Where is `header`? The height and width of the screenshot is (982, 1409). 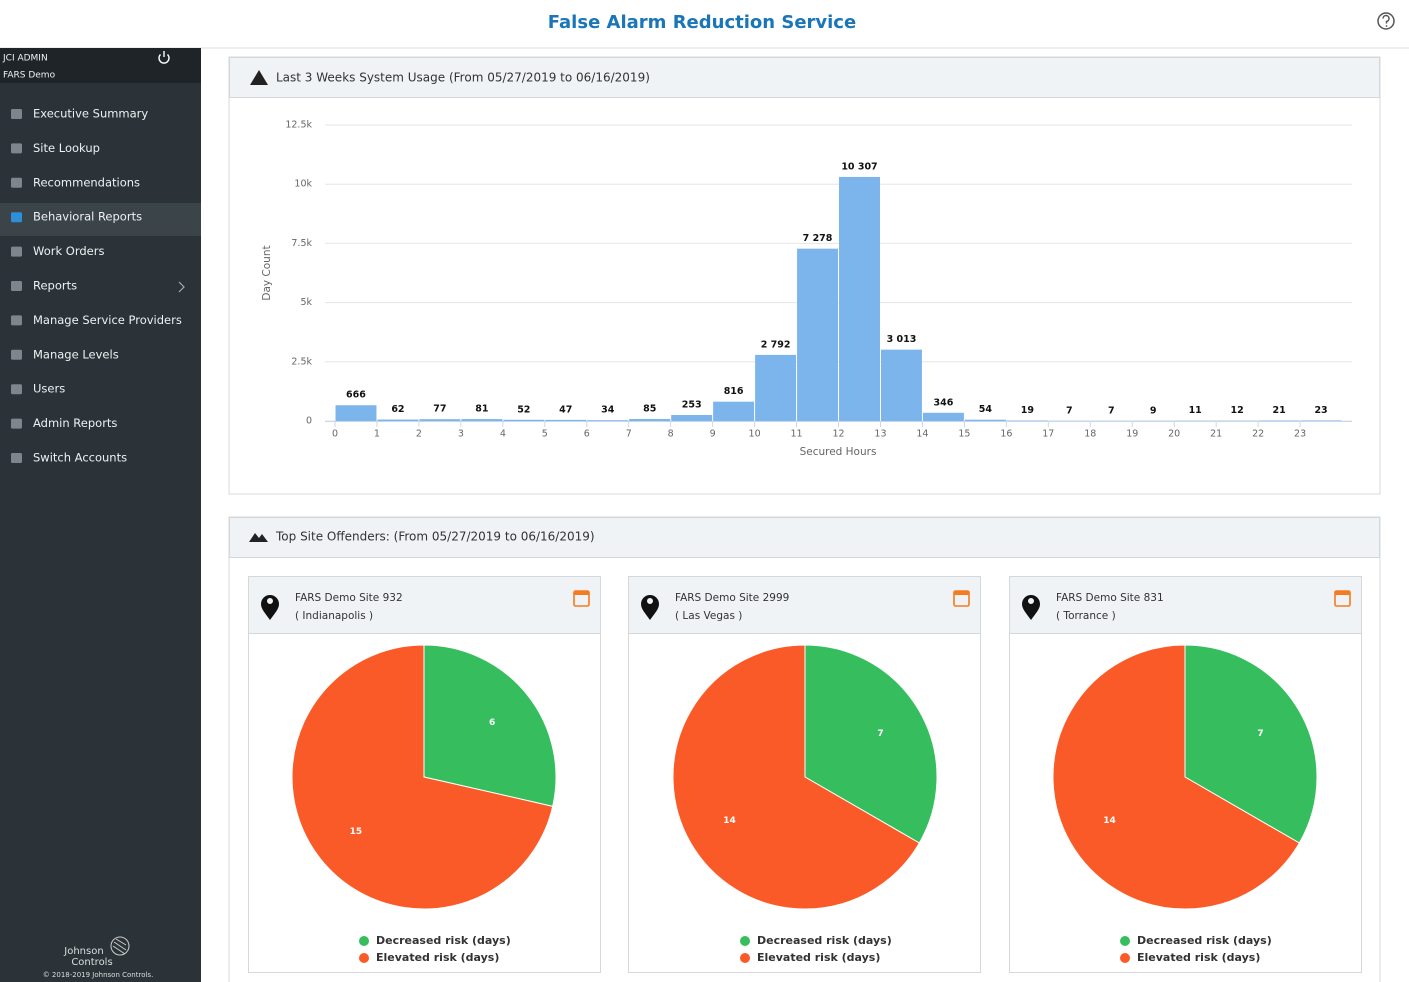 header is located at coordinates (704, 24).